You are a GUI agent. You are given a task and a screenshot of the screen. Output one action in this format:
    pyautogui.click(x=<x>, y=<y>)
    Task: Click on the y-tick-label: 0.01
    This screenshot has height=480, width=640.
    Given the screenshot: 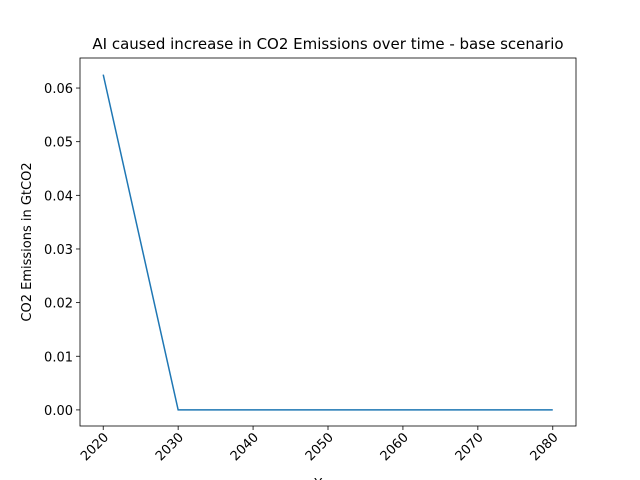 What is the action you would take?
    pyautogui.click(x=58, y=357)
    